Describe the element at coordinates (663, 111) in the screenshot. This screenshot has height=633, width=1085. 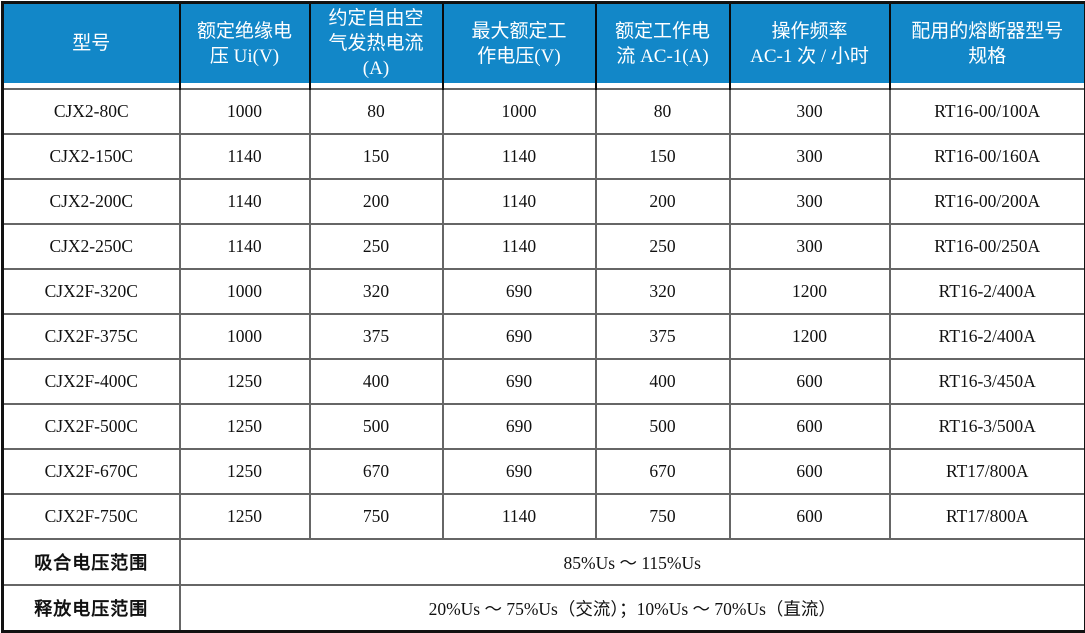
I see `value-cell: 80` at that location.